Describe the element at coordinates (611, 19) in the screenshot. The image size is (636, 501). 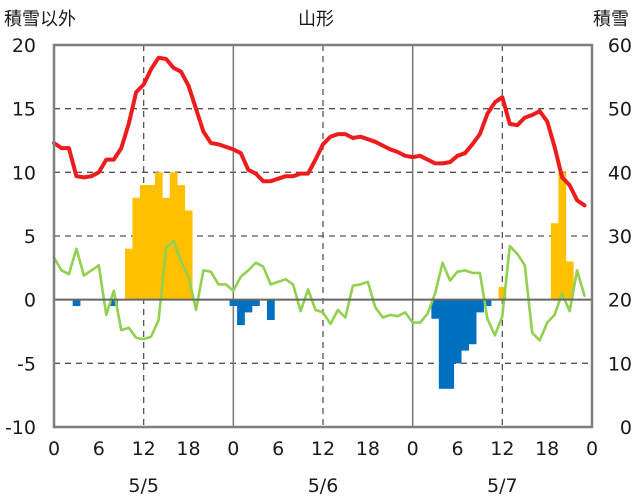
I see `right-axis-title: 積雪` at that location.